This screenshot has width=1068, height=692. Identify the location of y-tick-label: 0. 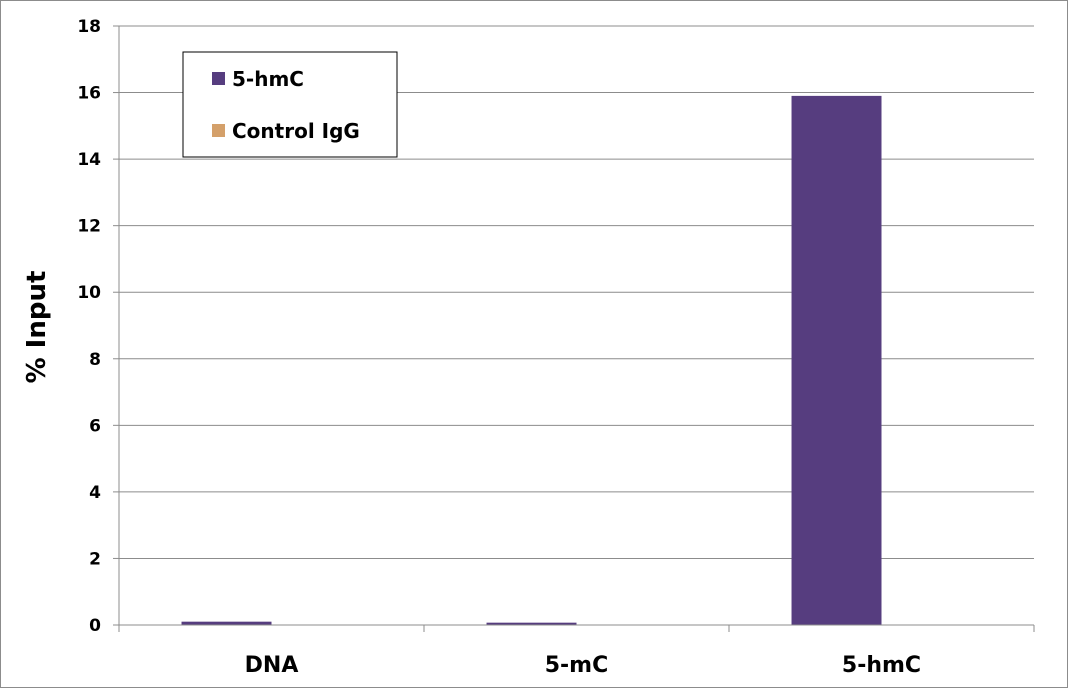
(95, 626).